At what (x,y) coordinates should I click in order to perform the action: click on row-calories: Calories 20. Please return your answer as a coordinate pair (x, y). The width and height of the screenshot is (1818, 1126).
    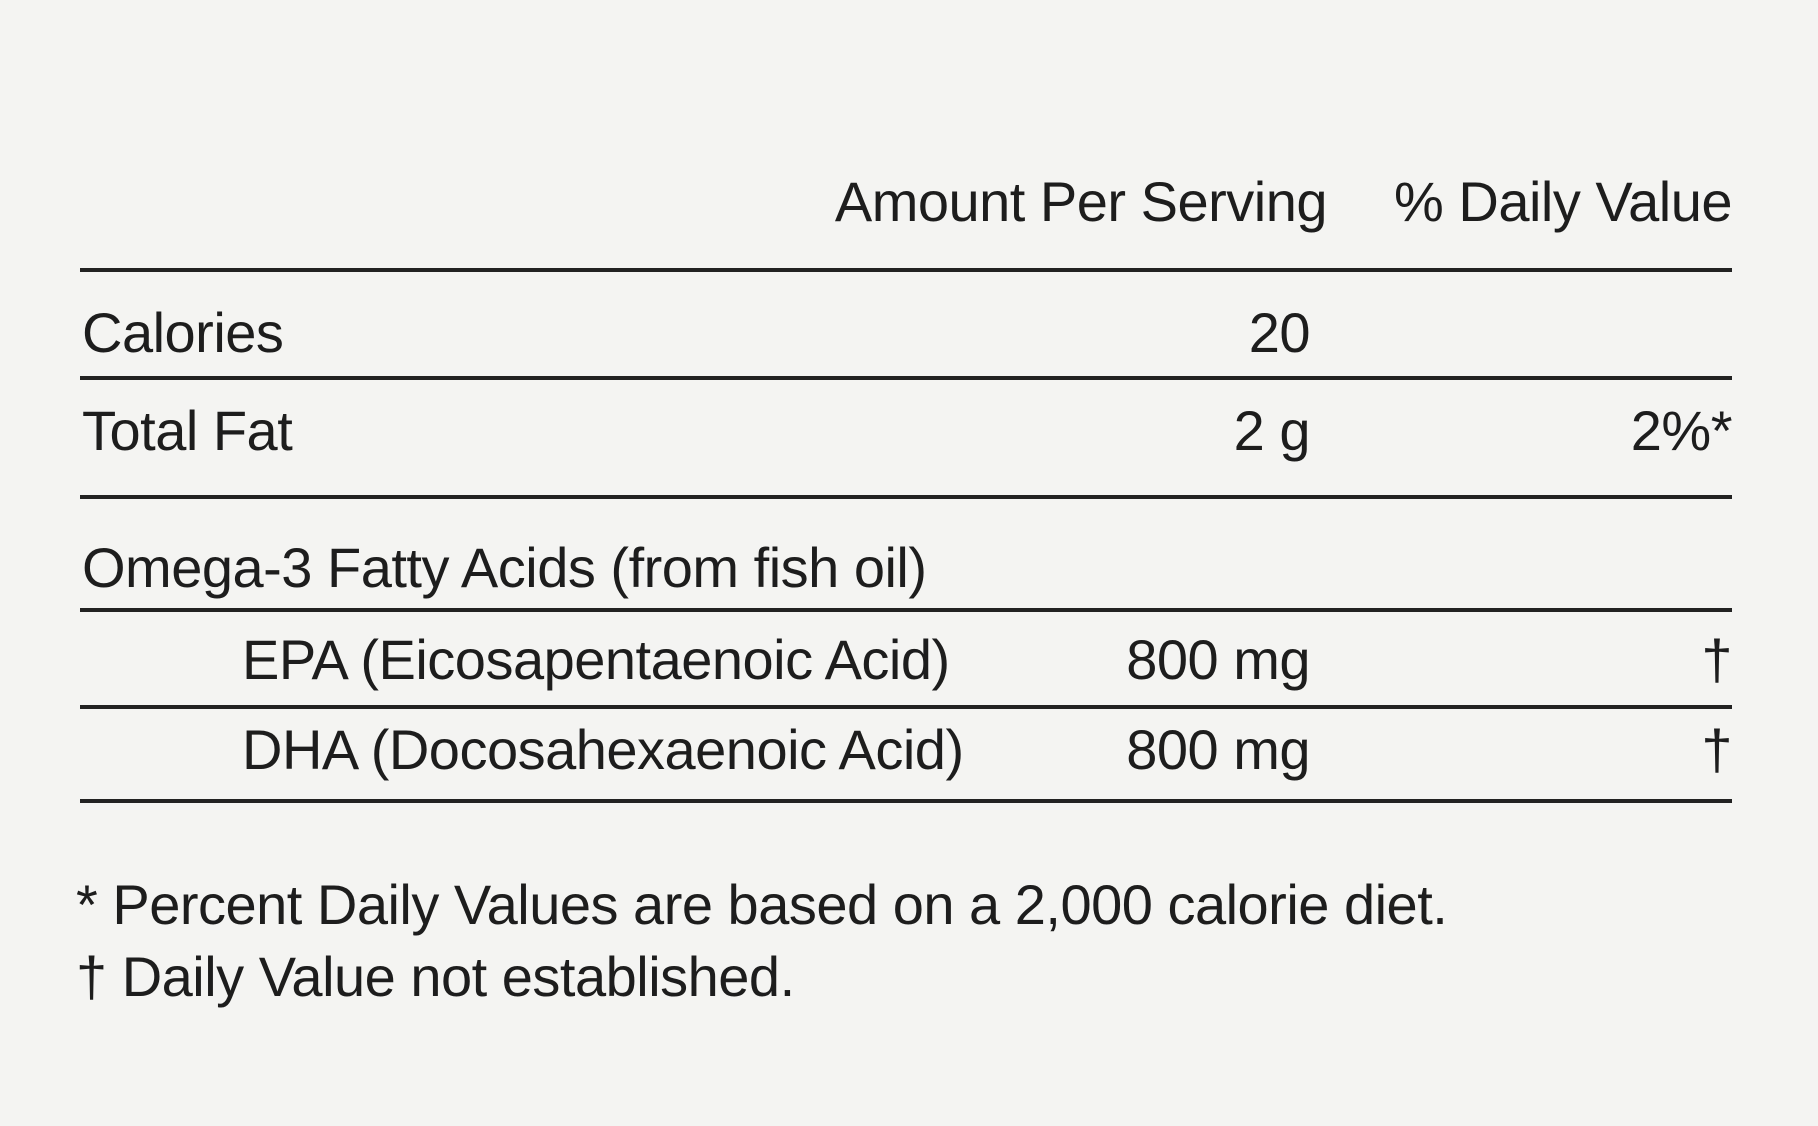
    Looking at the image, I should click on (906, 333).